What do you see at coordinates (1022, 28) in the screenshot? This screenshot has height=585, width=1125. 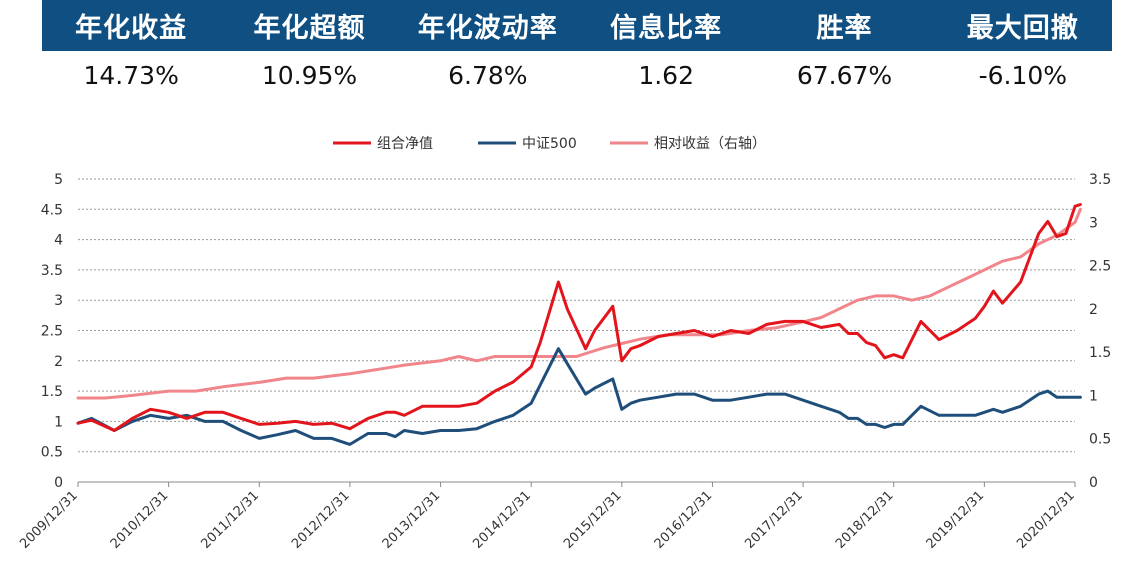 I see `stat-header-max-drawdown: 最大回撤` at bounding box center [1022, 28].